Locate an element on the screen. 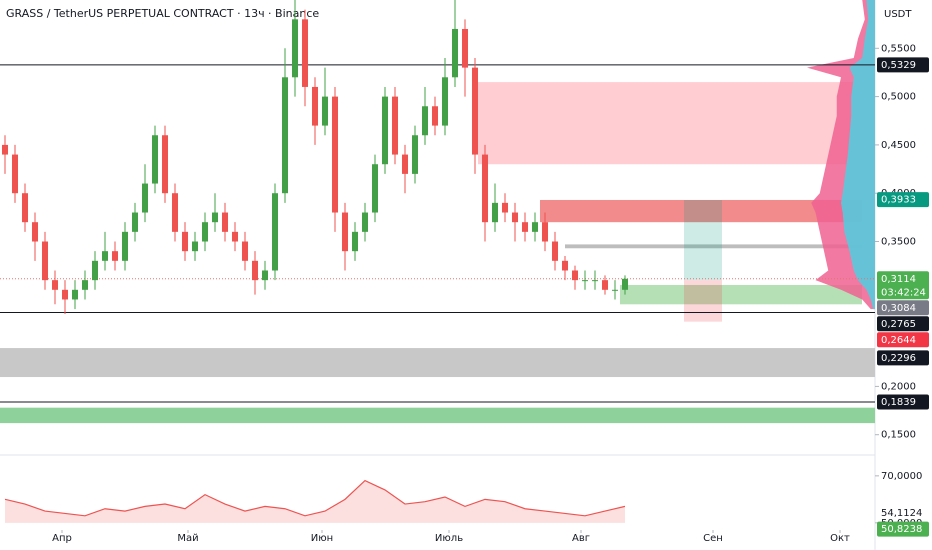 This screenshot has height=550, width=932. price-label: 0,2296 is located at coordinates (898, 358).